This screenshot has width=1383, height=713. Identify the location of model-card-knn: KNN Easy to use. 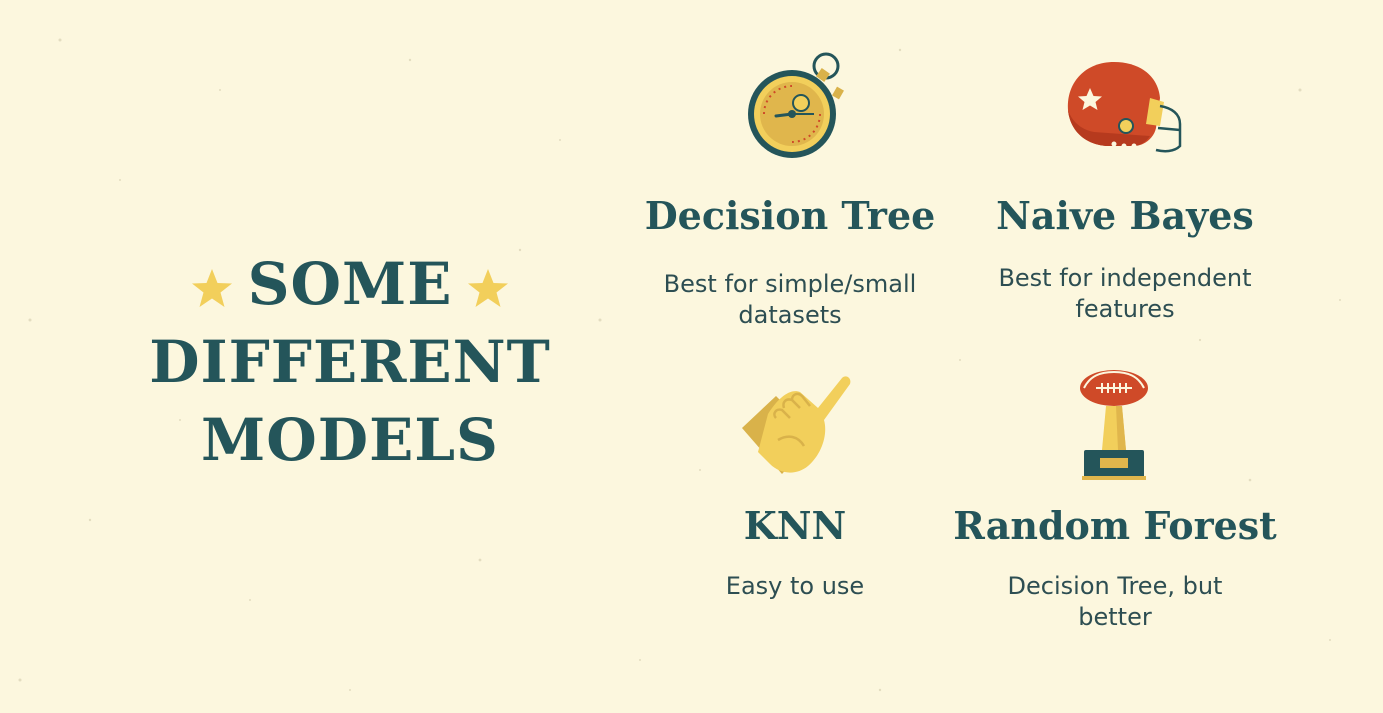
(795, 552).